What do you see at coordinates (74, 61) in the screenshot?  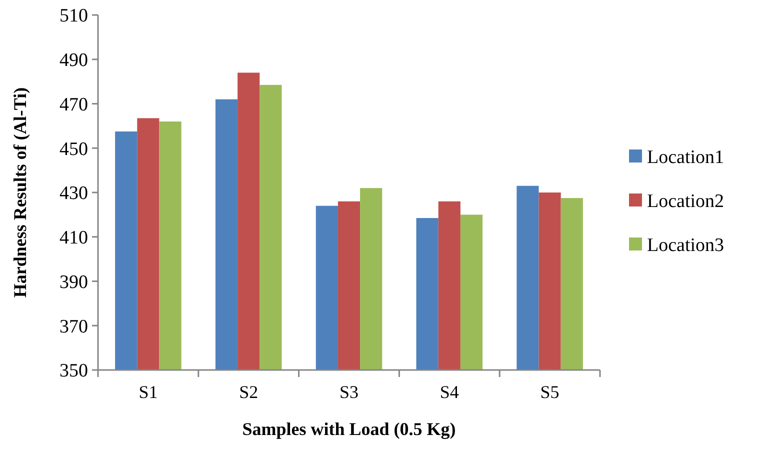 I see `y-tick-label: 490` at bounding box center [74, 61].